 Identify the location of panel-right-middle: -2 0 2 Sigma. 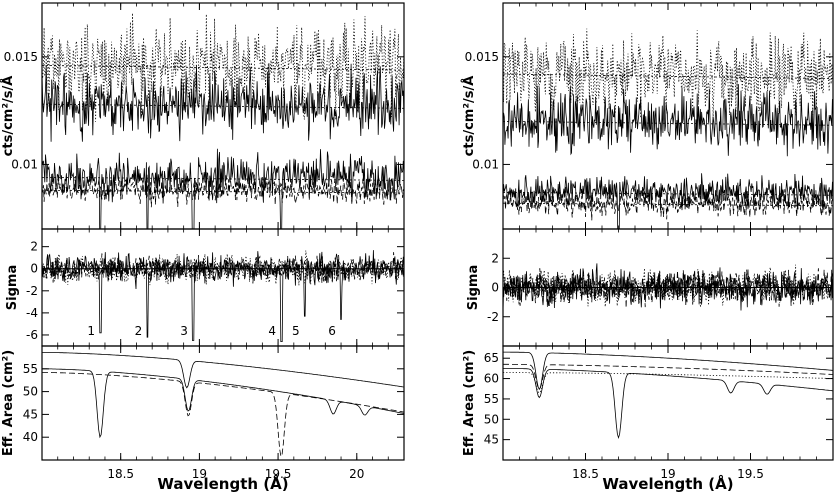
(650, 287).